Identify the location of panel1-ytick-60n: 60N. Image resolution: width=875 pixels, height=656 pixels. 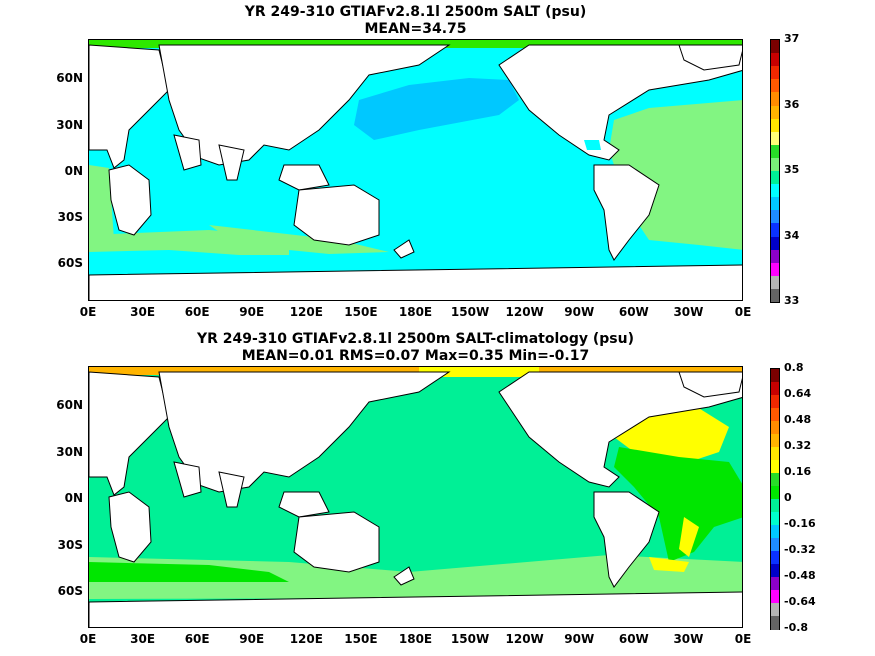
(69, 78).